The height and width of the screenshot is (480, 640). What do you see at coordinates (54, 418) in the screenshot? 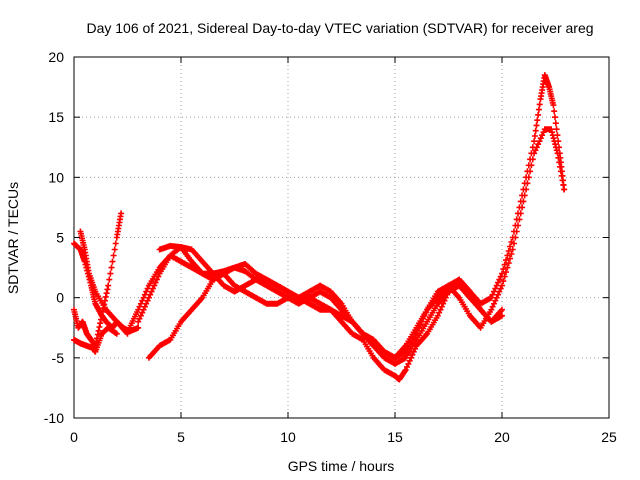
I see `y-tick-label: -10` at bounding box center [54, 418].